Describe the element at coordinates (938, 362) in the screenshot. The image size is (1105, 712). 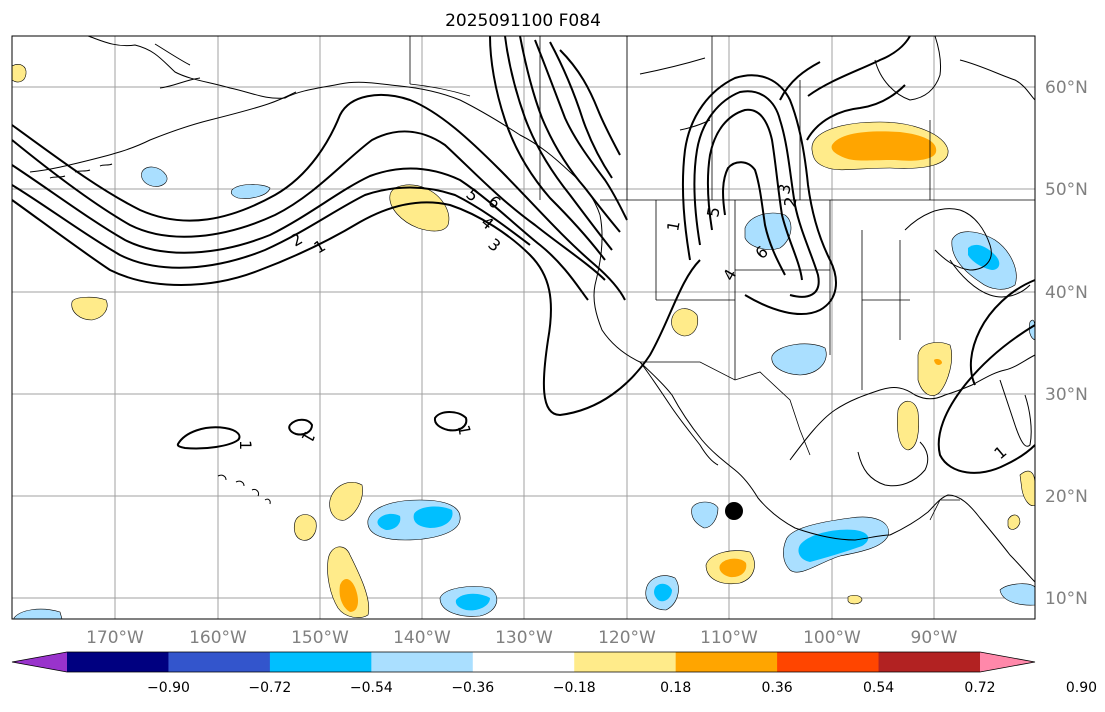
I see `shade-pos-6b` at that location.